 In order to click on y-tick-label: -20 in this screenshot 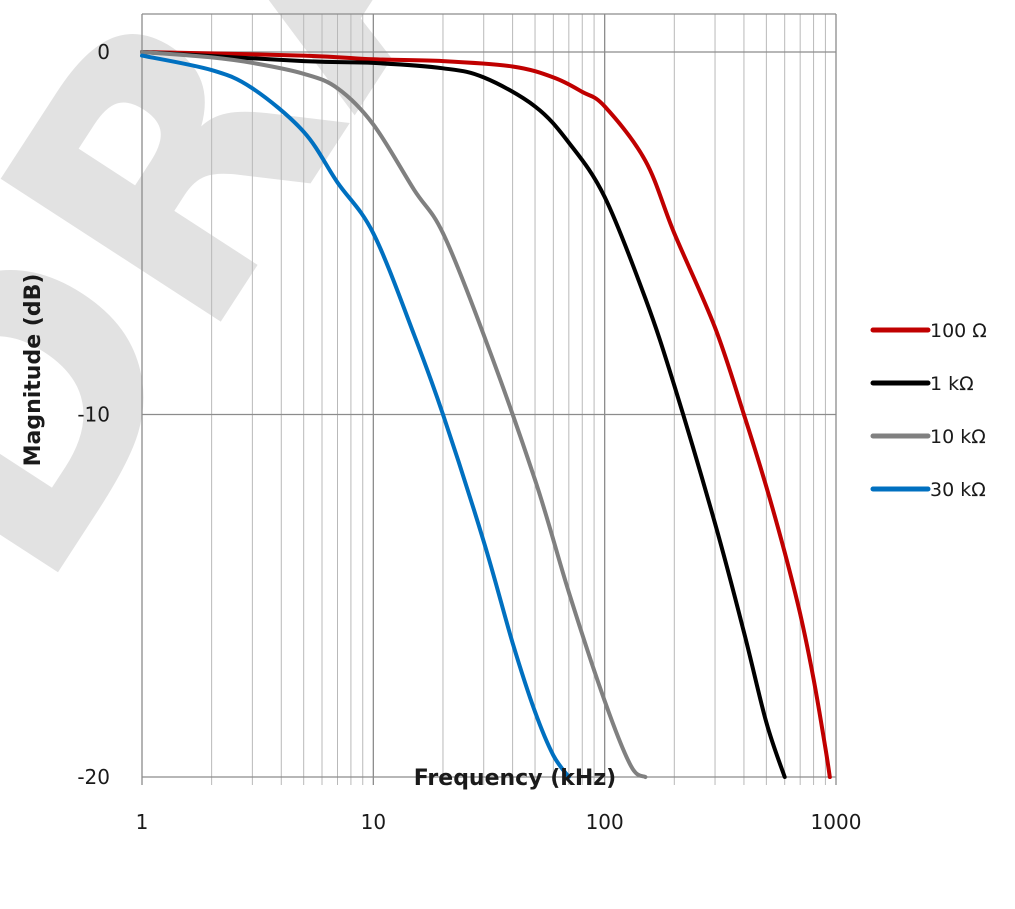, I will do `click(93, 777)`.